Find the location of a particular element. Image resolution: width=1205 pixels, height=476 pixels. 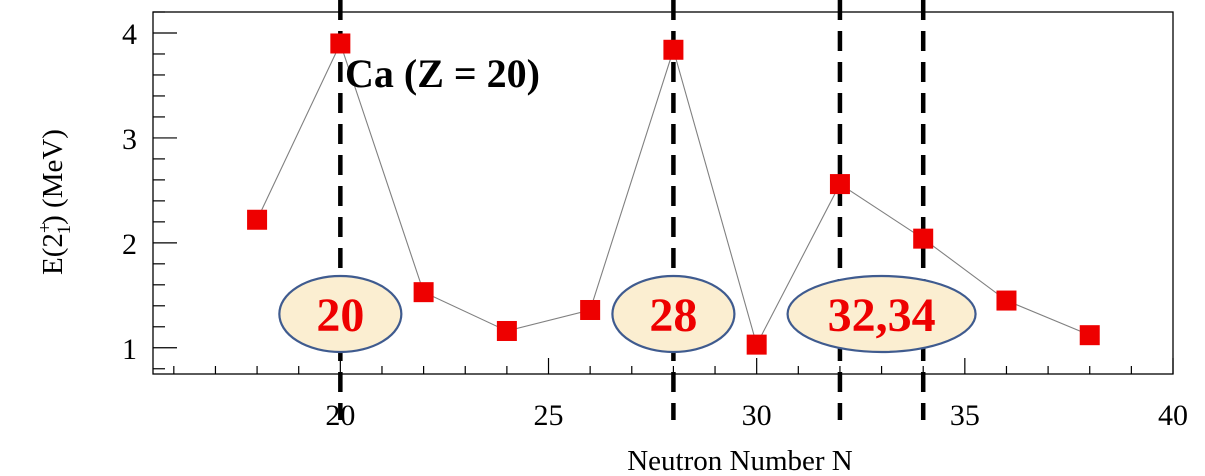

y-axis-title-main: E(2 is located at coordinates (53, 254).